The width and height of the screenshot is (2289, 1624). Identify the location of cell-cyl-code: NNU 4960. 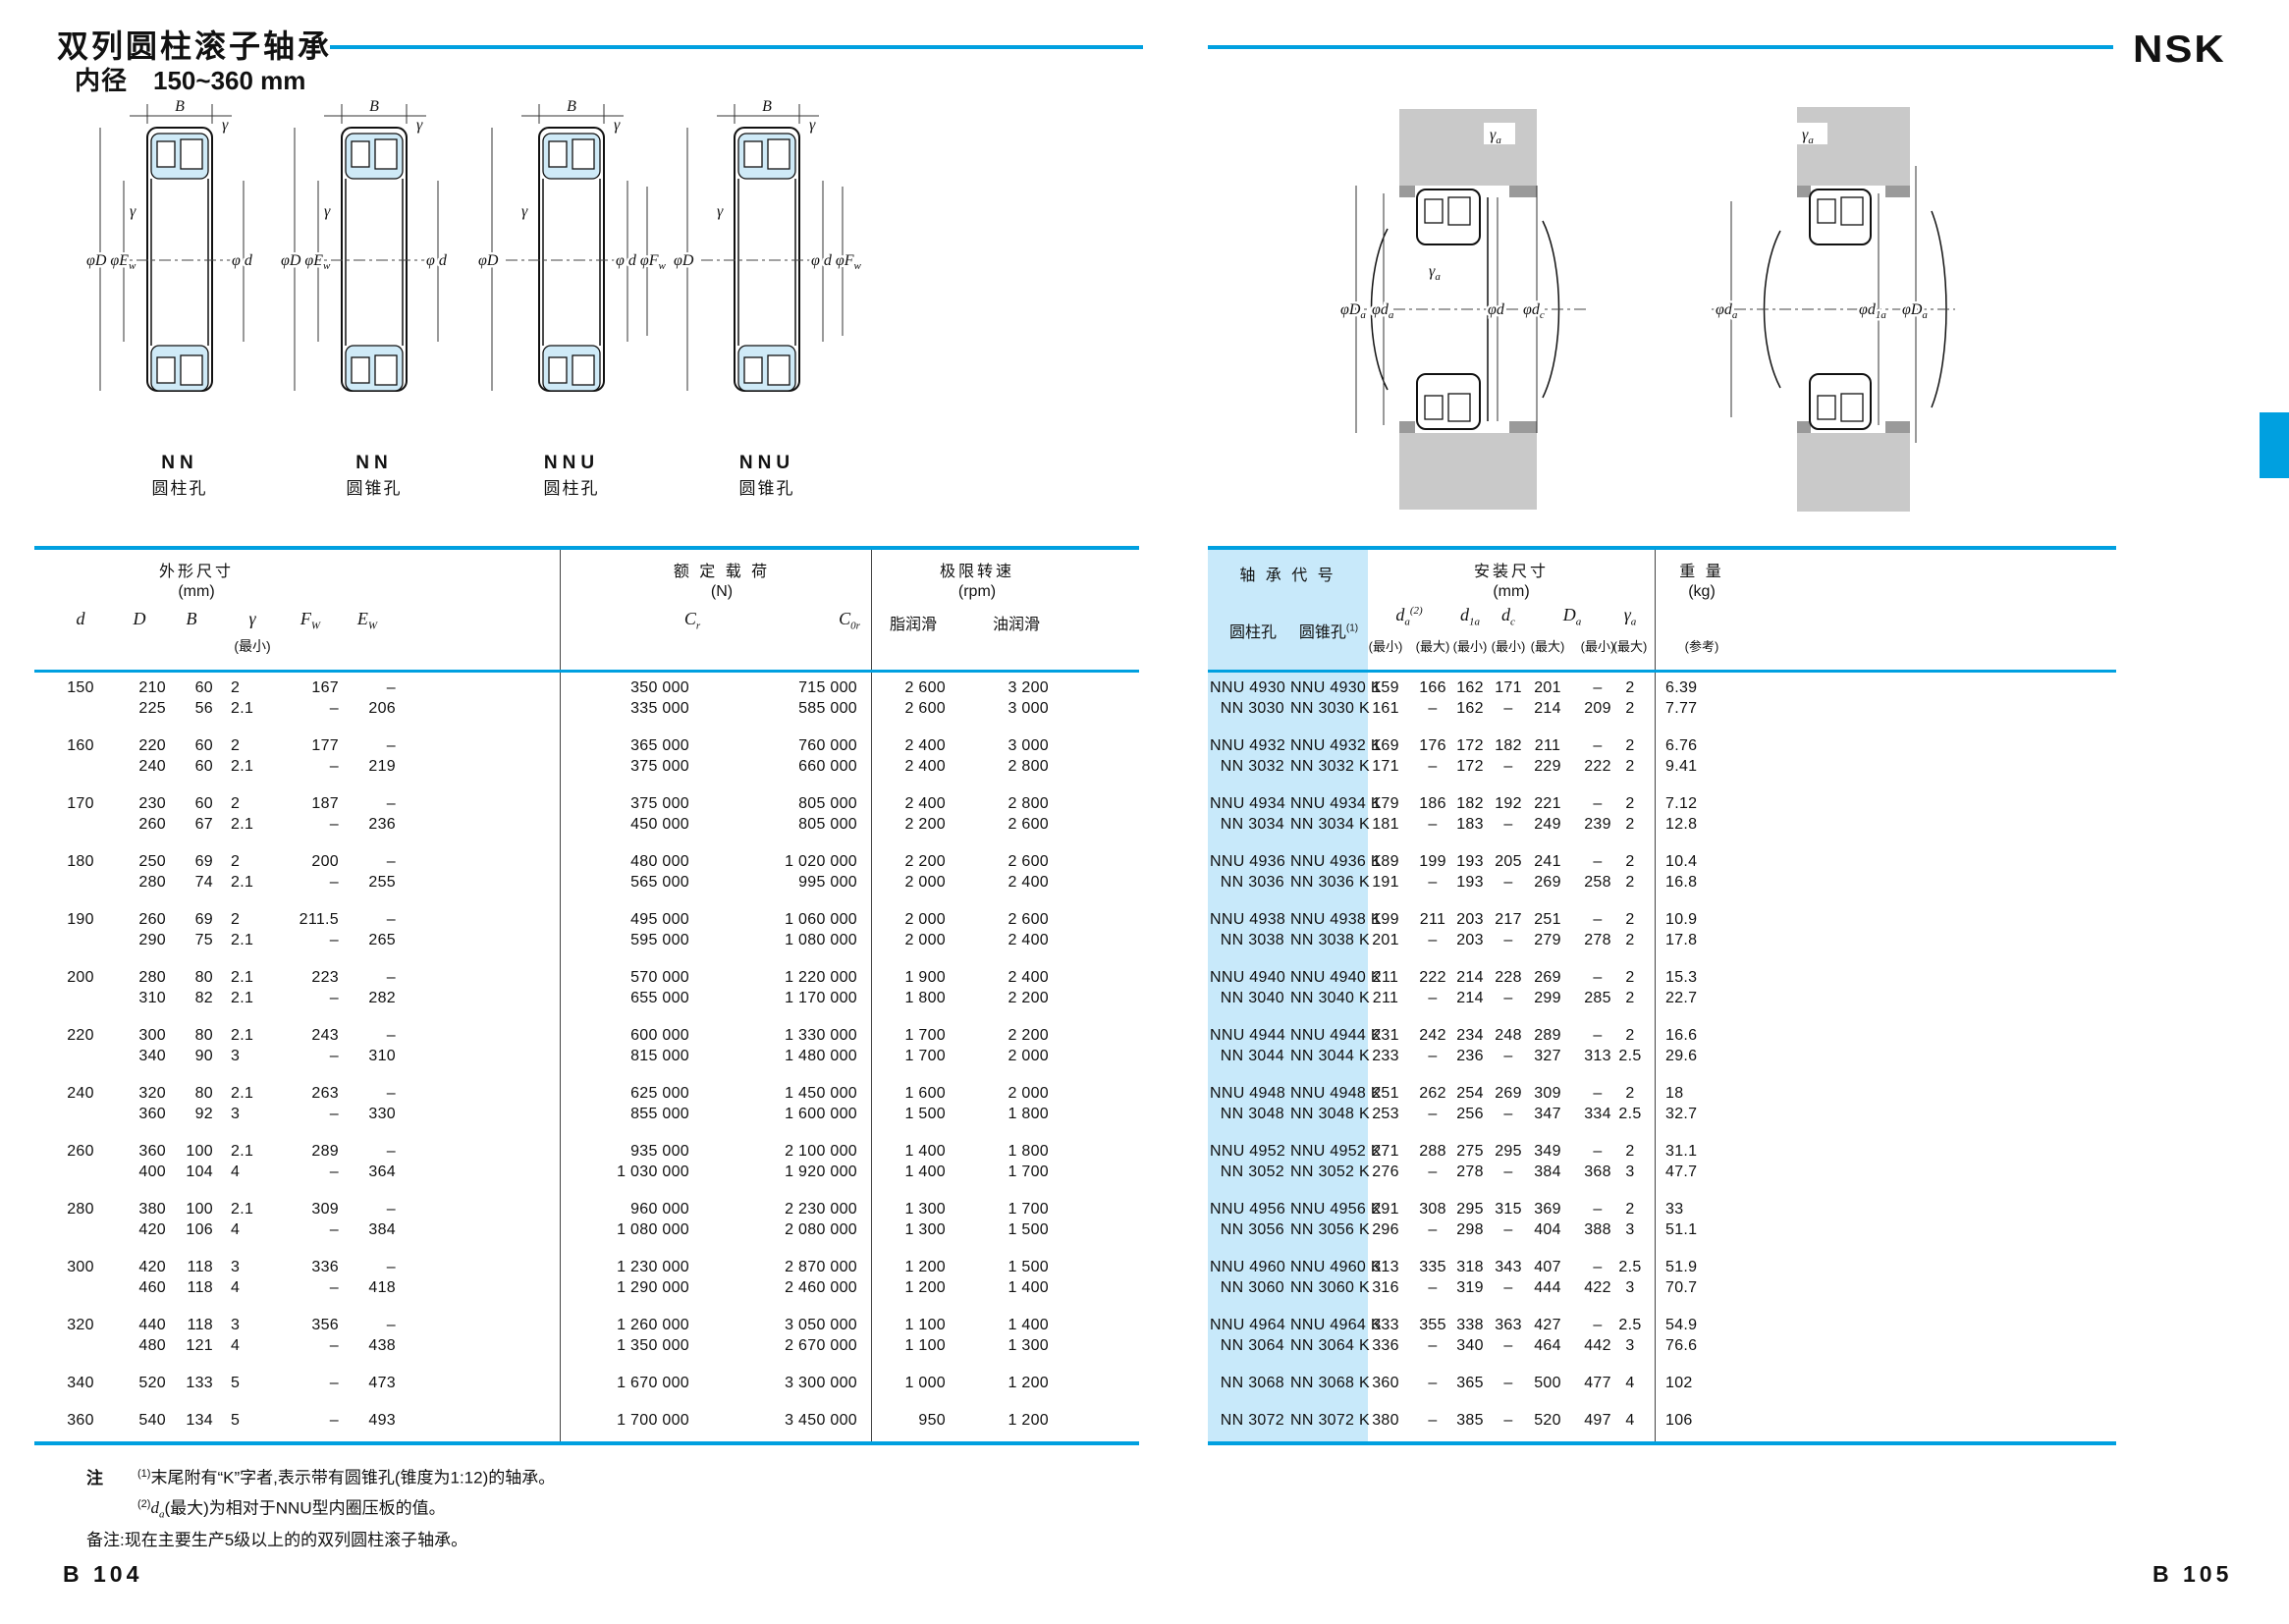
(1248, 1267).